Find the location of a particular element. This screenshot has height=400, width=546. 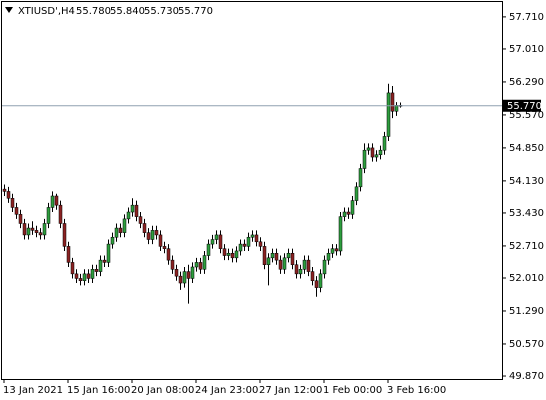

close-label: 55.770 is located at coordinates (195, 11).